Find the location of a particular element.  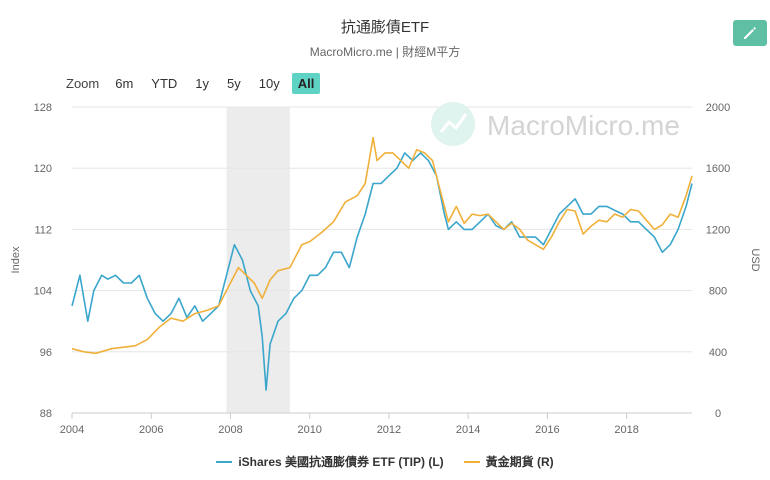

shaded-period-layer is located at coordinates (258, 260).